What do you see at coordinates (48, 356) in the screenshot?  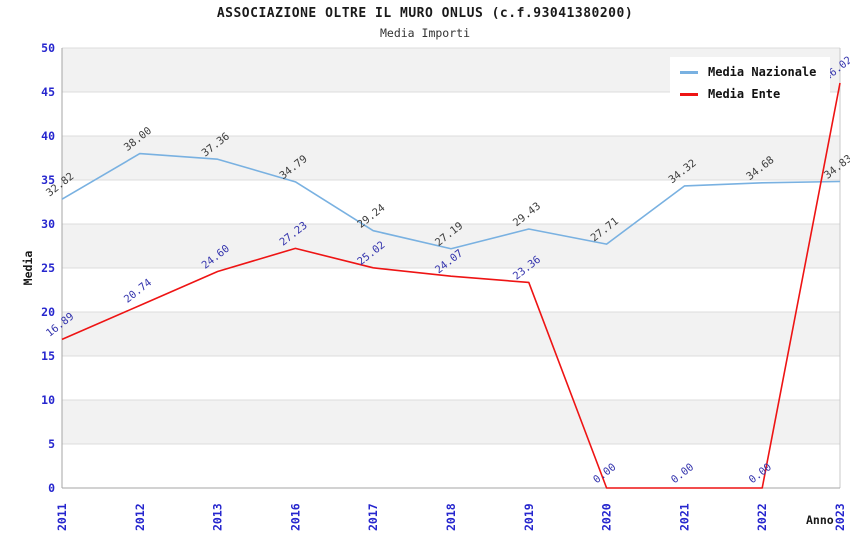 I see `y-tick-label: 15` at bounding box center [48, 356].